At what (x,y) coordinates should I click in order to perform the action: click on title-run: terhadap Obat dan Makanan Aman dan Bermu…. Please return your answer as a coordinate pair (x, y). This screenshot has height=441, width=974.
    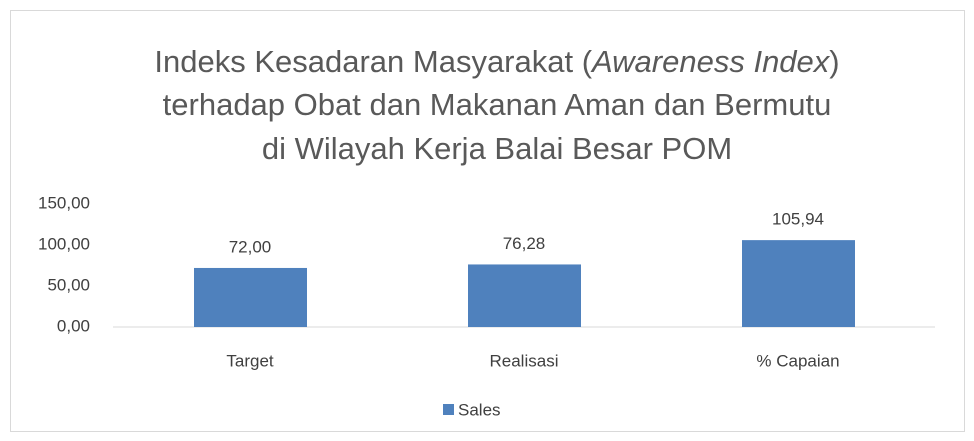
    Looking at the image, I should click on (497, 104).